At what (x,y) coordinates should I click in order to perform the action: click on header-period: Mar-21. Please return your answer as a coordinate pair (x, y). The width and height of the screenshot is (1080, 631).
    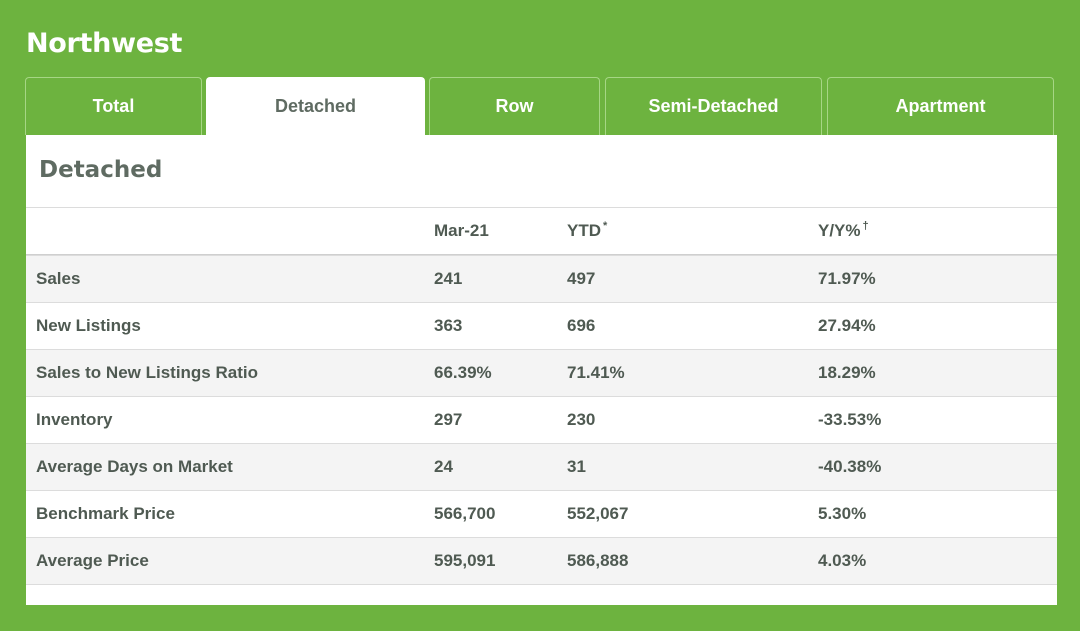
    Looking at the image, I should click on (461, 230).